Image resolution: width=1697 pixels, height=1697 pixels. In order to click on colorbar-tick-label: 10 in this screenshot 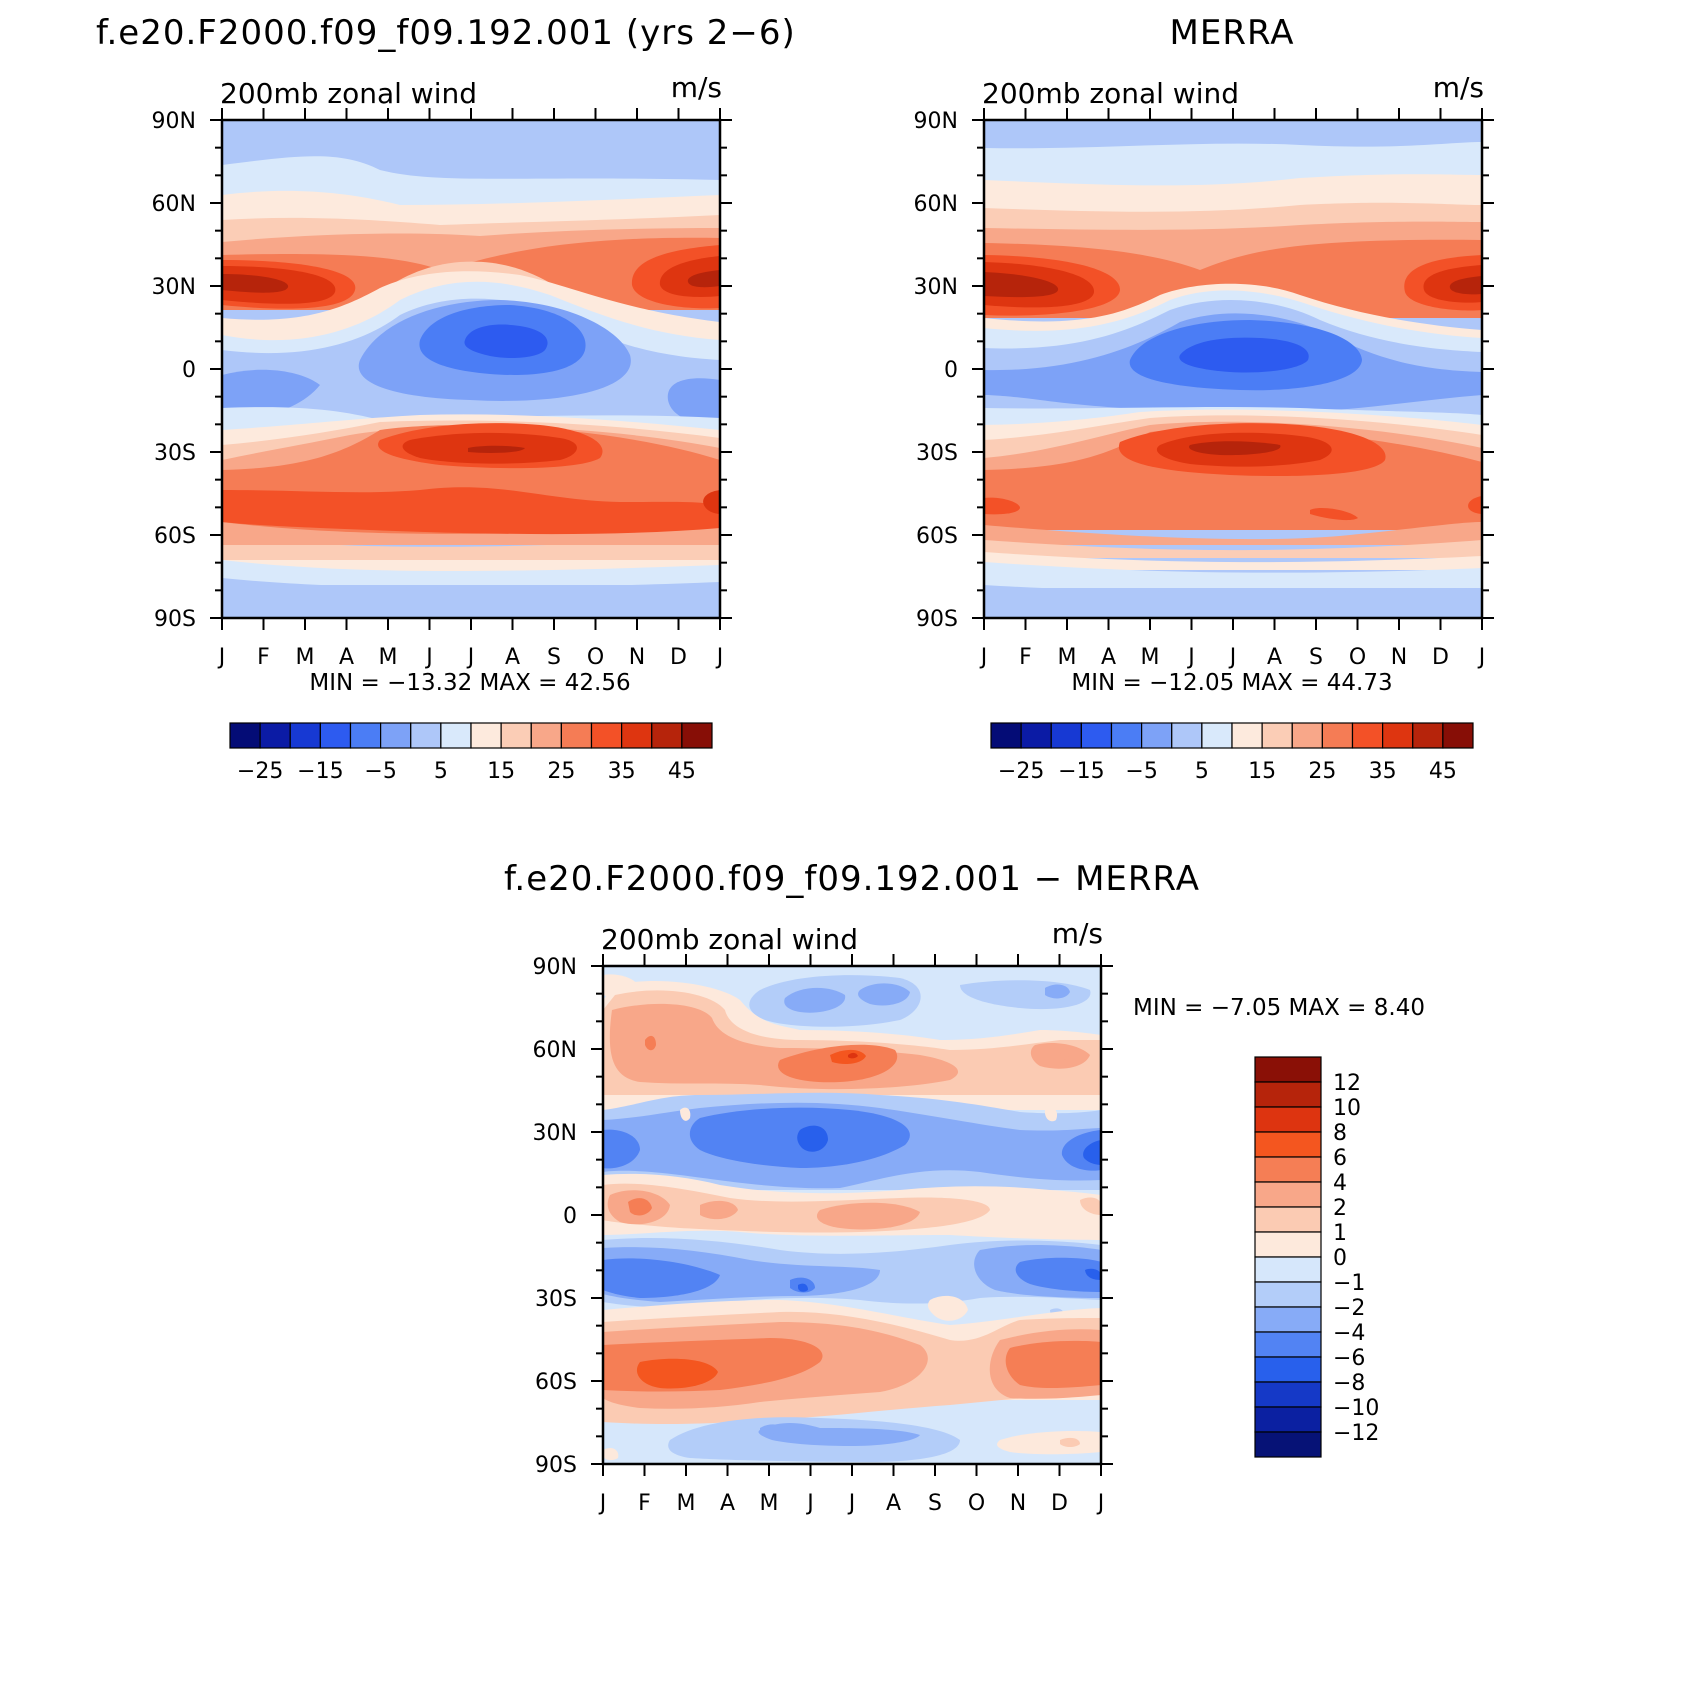, I will do `click(1347, 1108)`.